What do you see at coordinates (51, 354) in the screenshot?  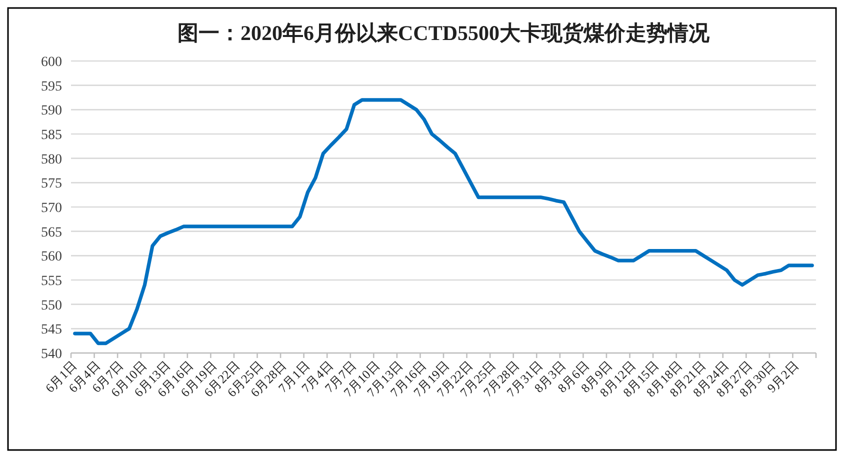 I see `y-tick-label: 540` at bounding box center [51, 354].